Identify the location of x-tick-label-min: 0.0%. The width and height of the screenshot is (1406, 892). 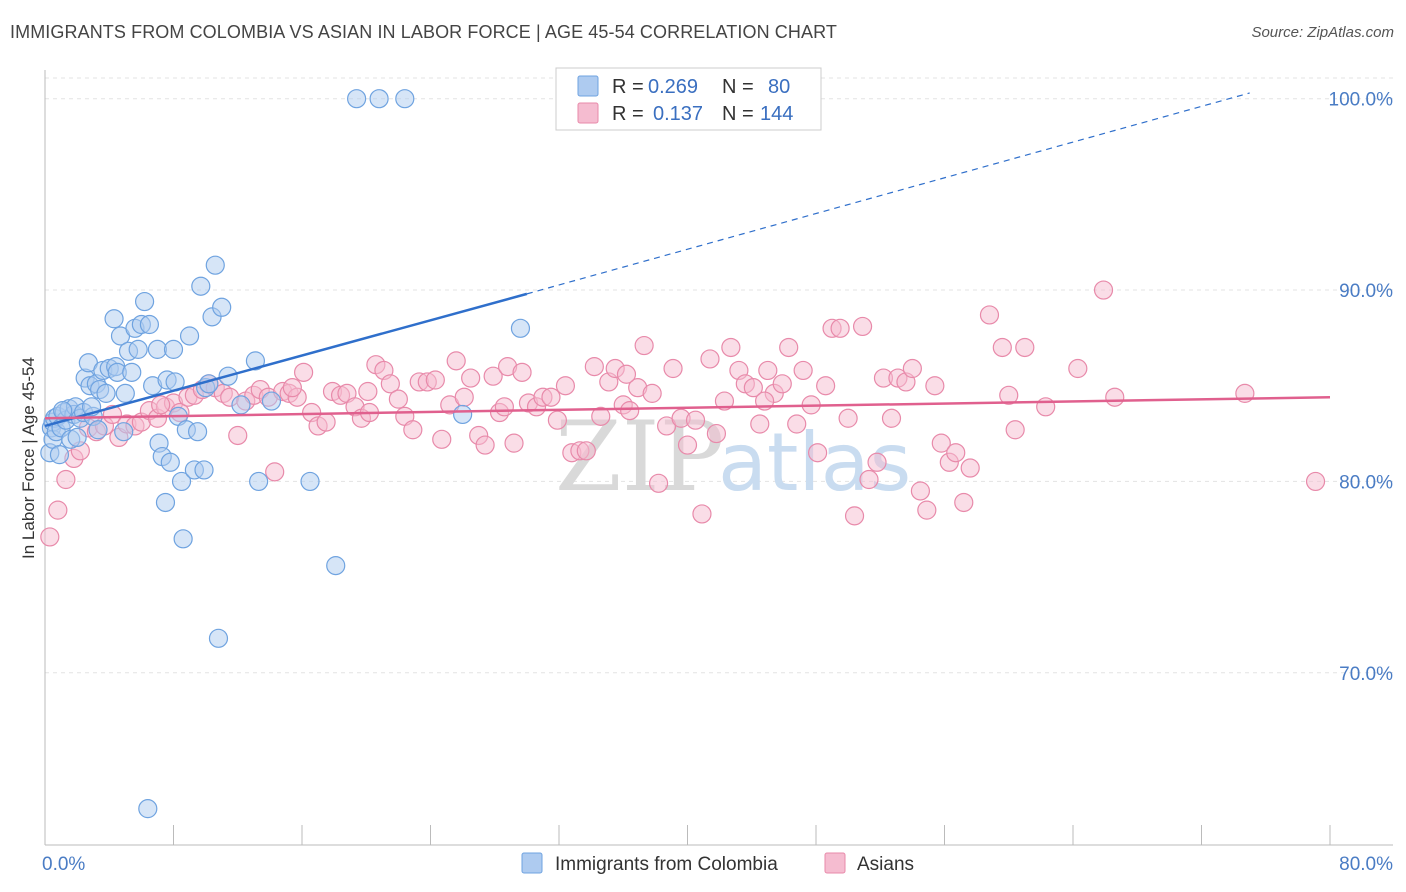
(63, 864).